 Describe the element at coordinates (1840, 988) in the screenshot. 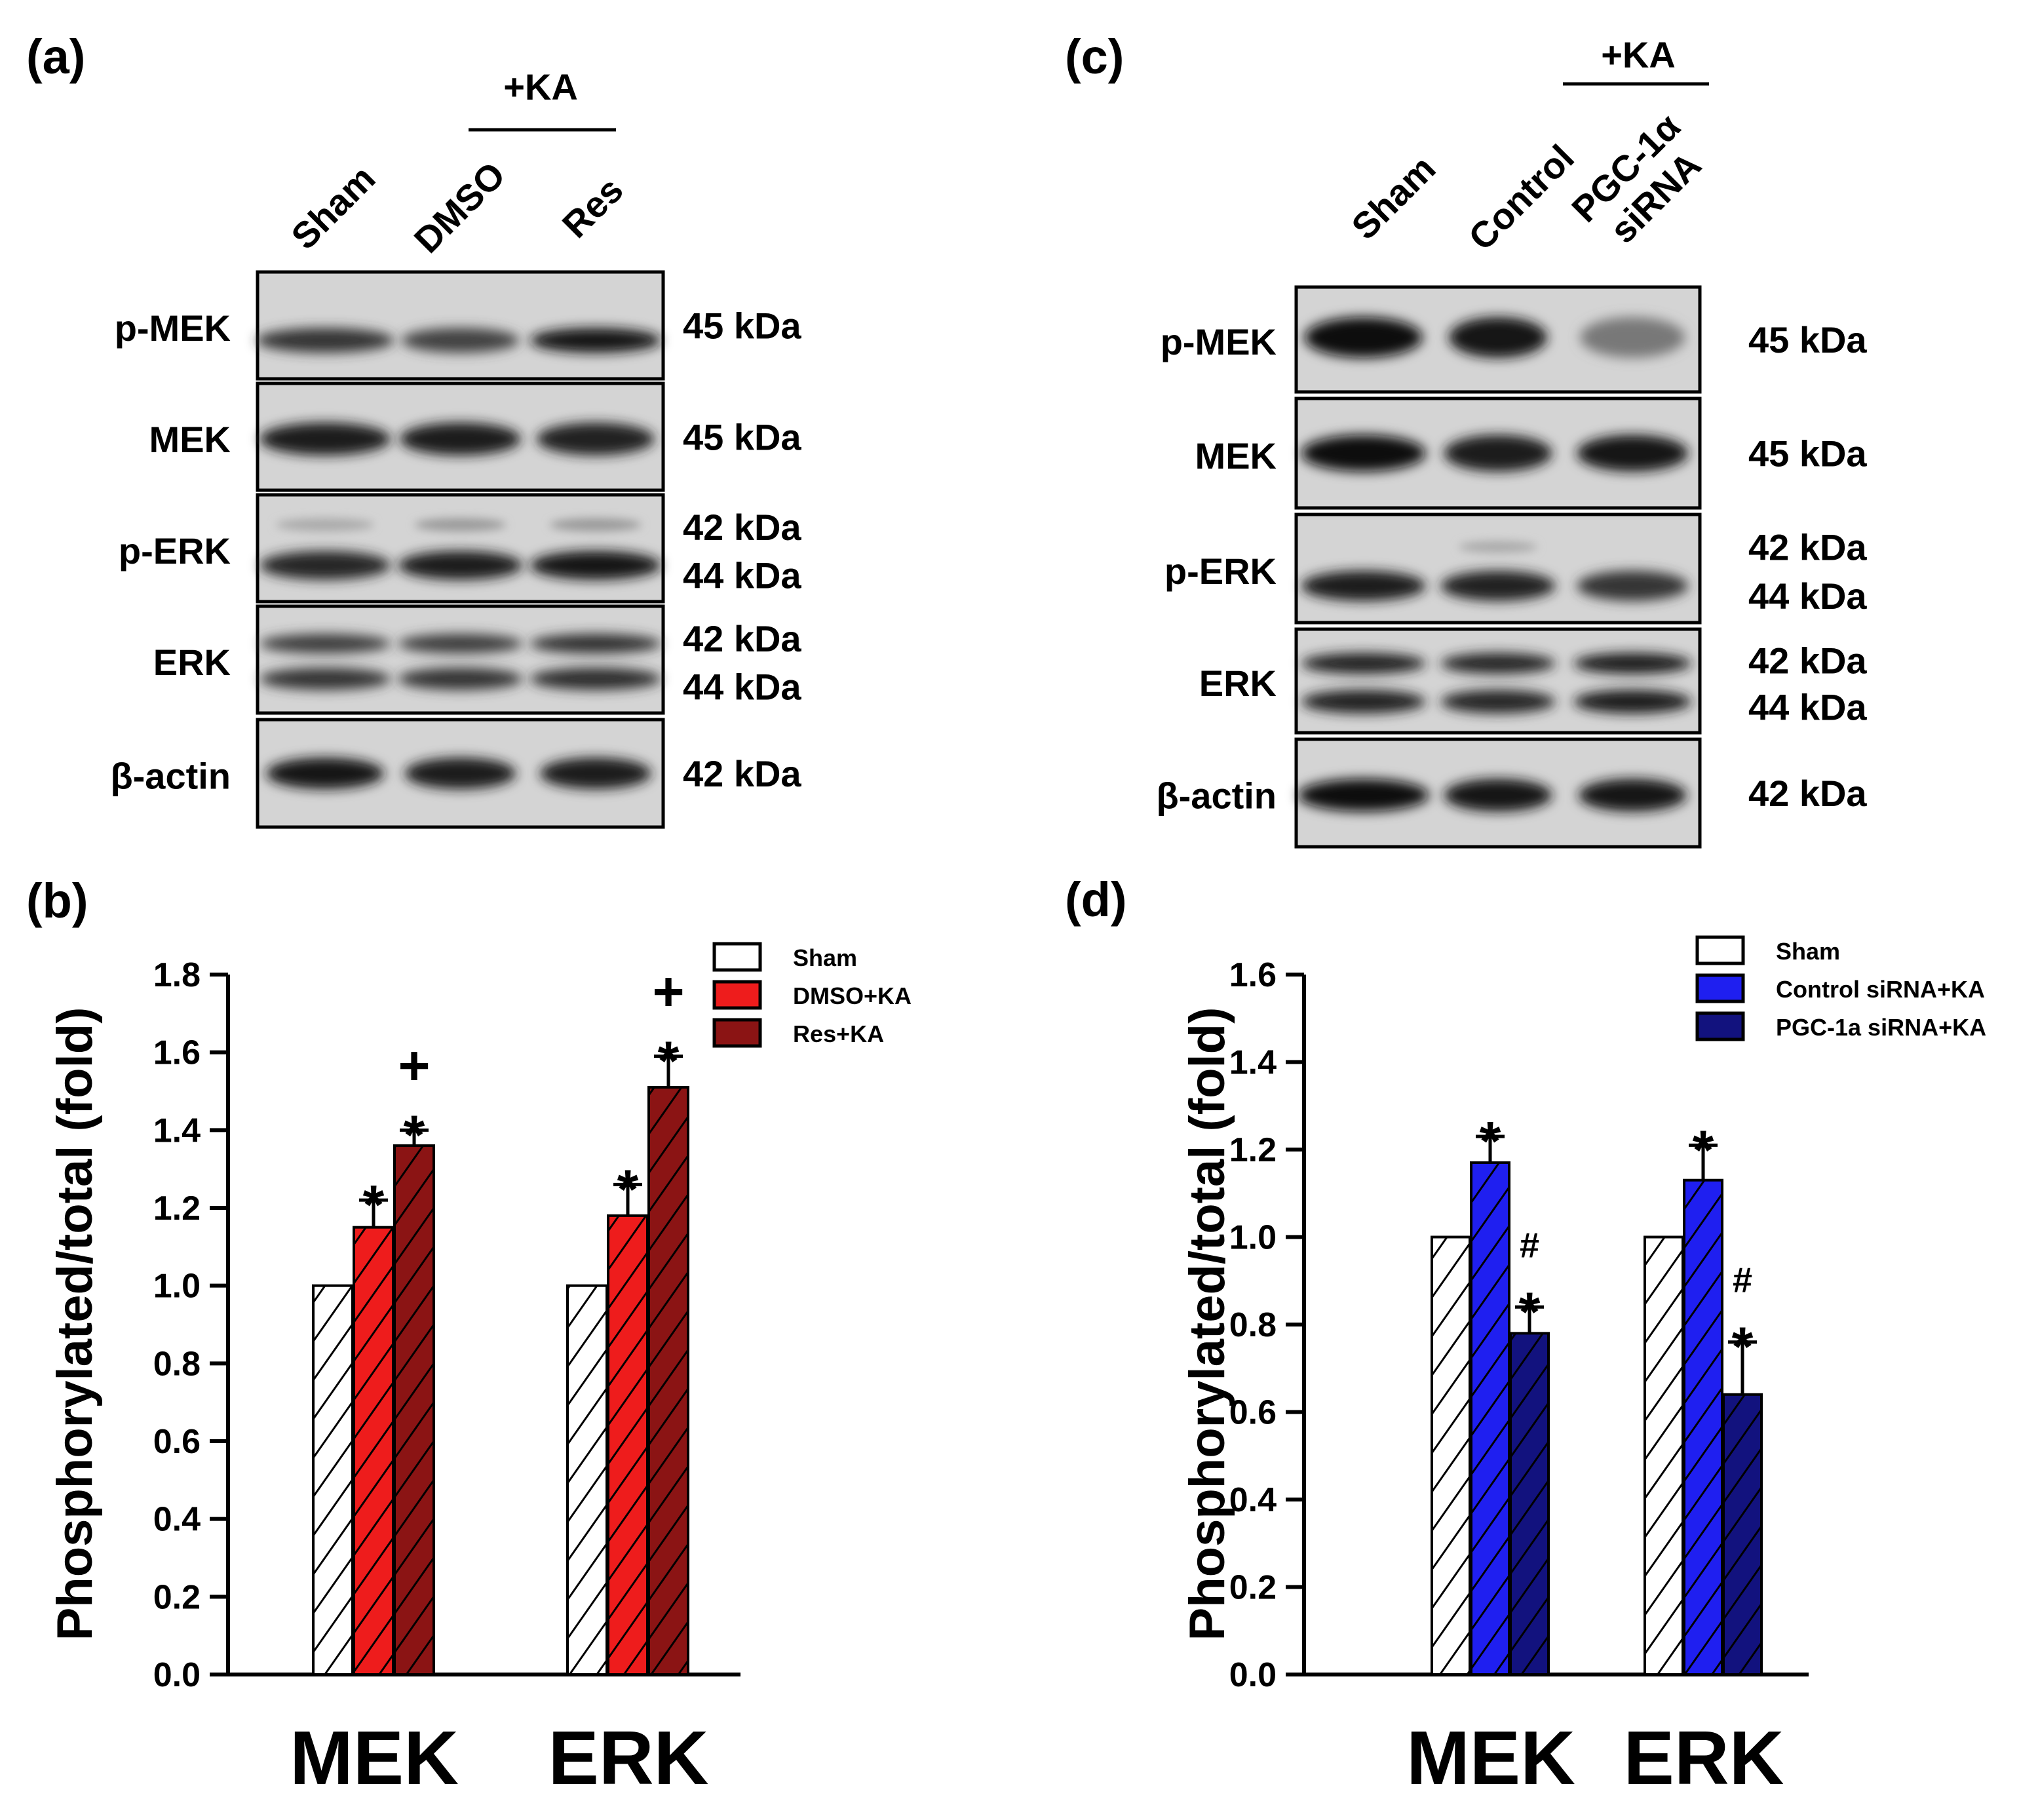

I see `legend: Sham Control siRNA+KA PGC-1a siRNA+KA` at that location.